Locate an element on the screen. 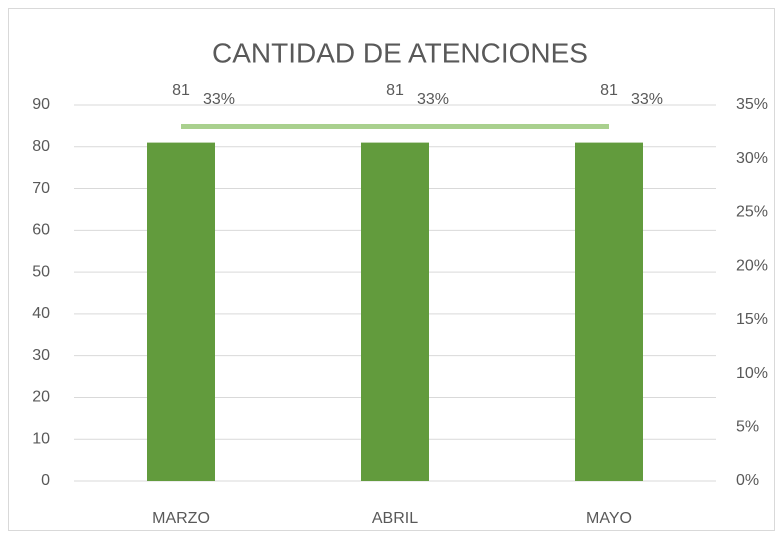 The width and height of the screenshot is (782, 537). x-tick-label: MARZO is located at coordinates (181, 518).